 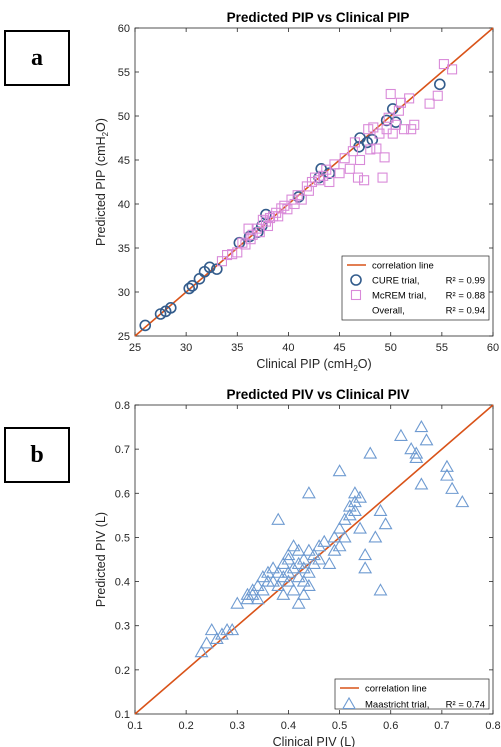 What do you see at coordinates (442, 348) in the screenshot?
I see `x-tick-label: 55` at bounding box center [442, 348].